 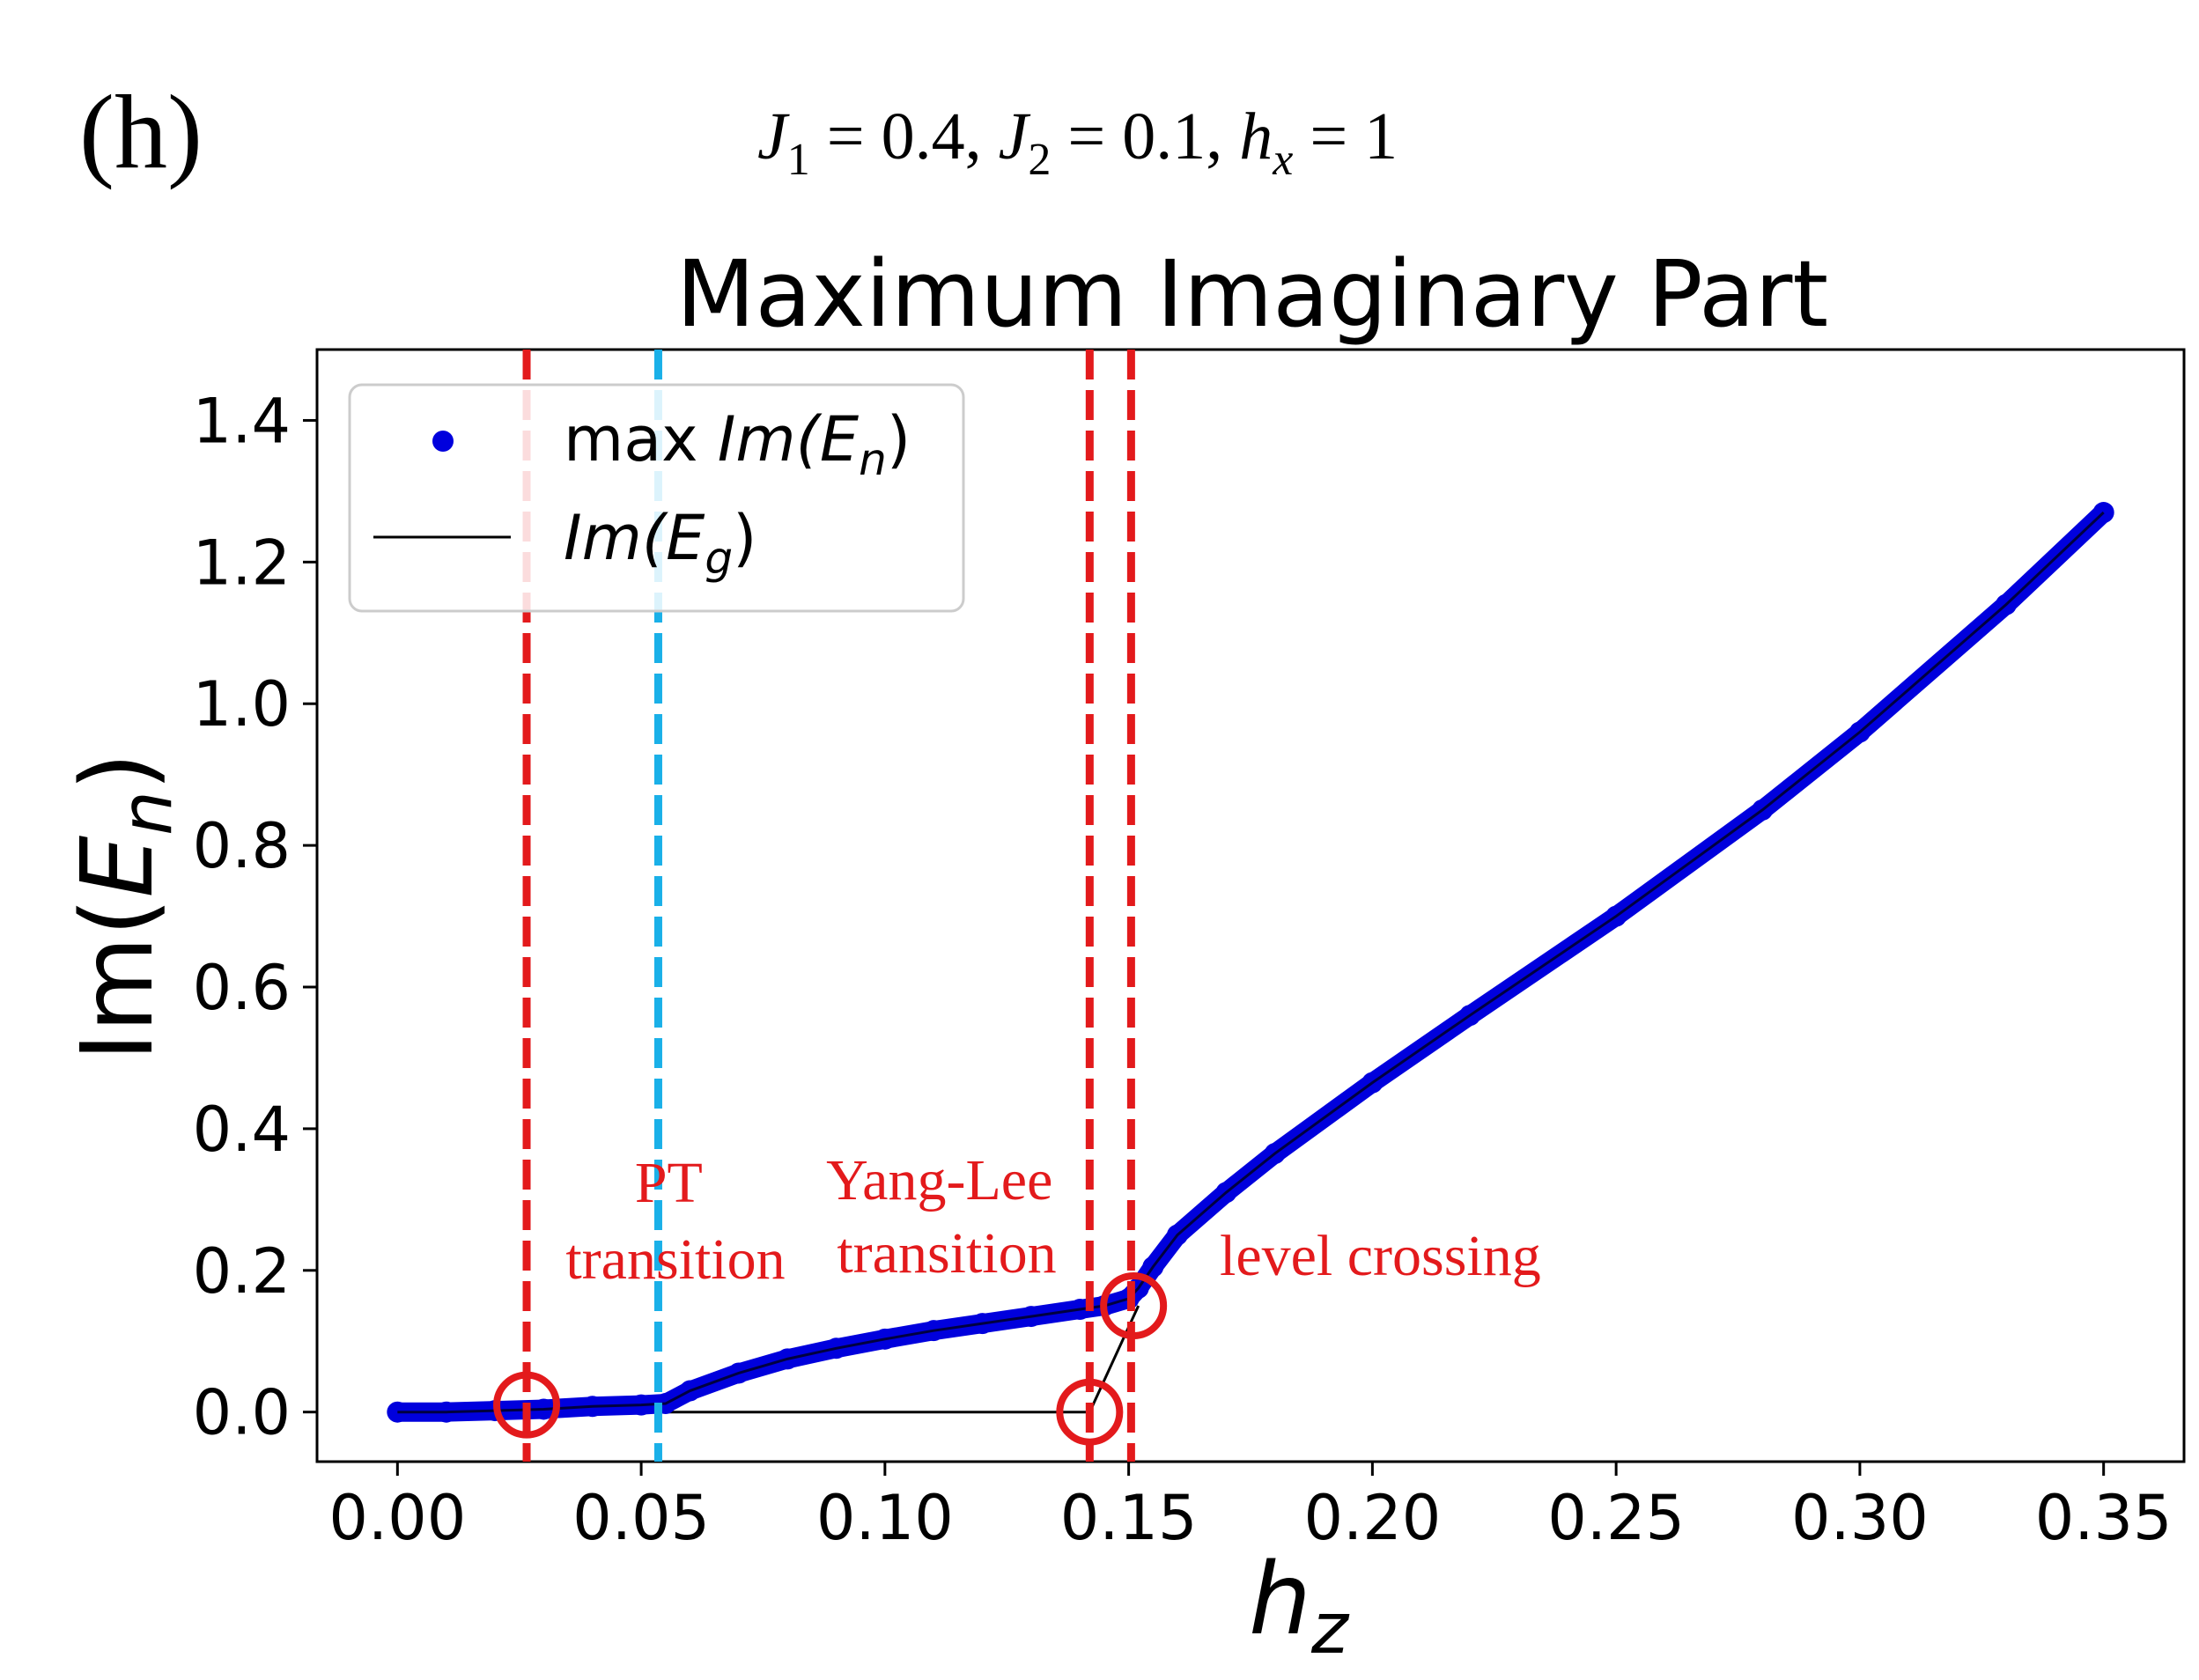 I want to click on y-axis-ticks: 0.0 0.2 0.4 0.6 0.8 1.0 1.2 1.4, so click(x=255, y=917).